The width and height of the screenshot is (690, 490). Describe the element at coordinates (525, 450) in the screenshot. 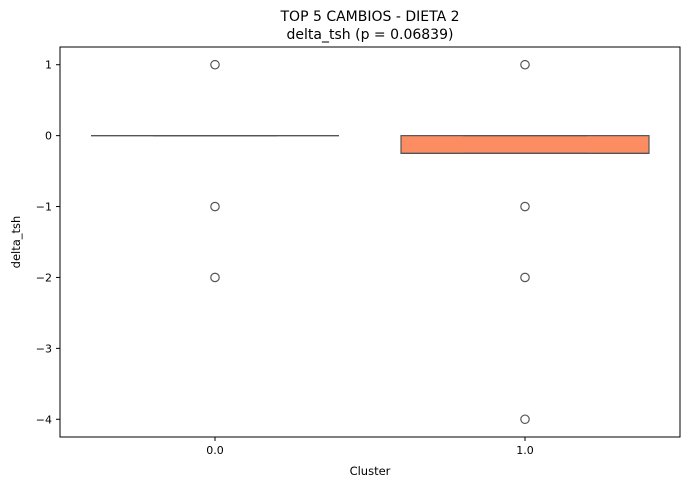

I see `x-tick-label: 1.0` at that location.